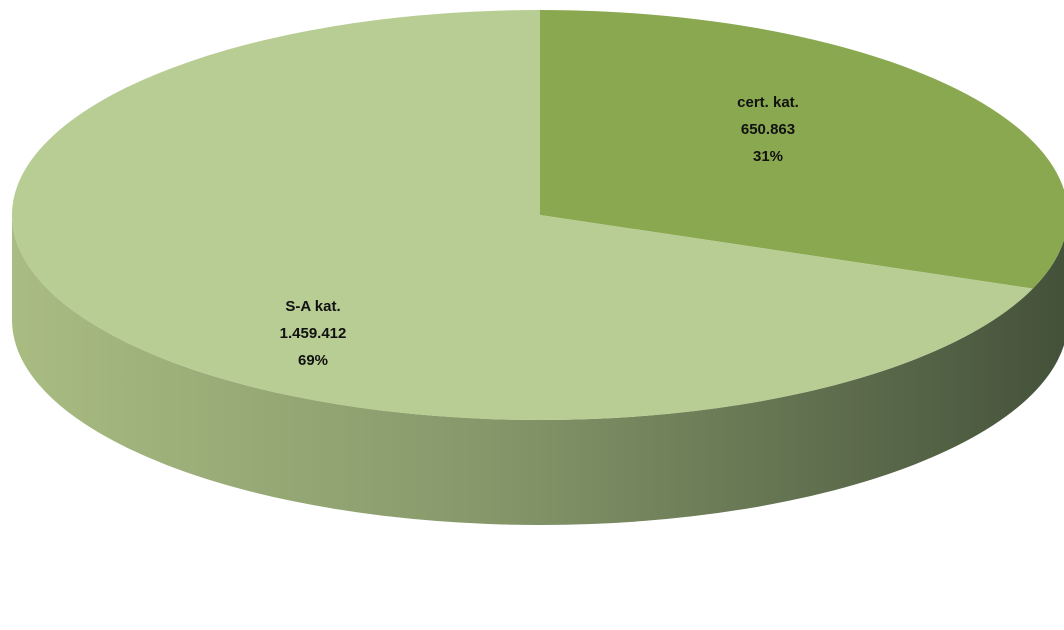 This screenshot has width=1064, height=630. What do you see at coordinates (313, 360) in the screenshot?
I see `label-percent: 69%` at bounding box center [313, 360].